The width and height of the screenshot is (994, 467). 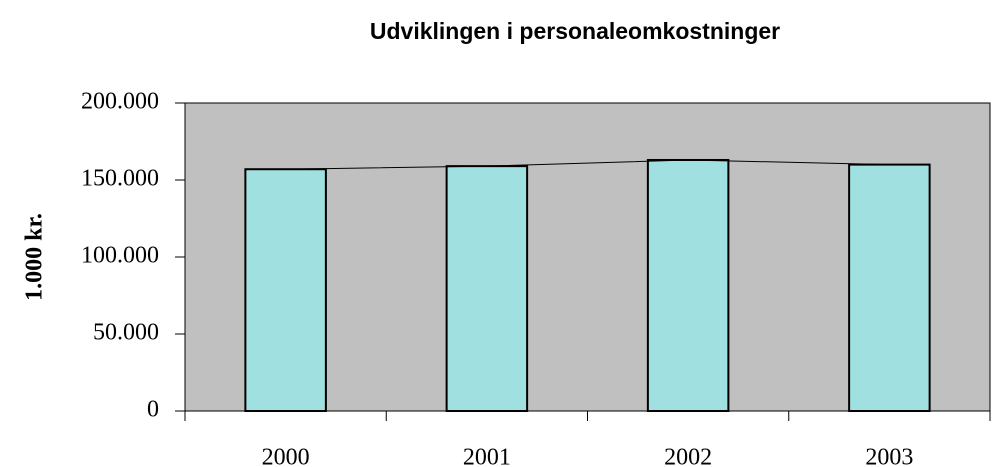 What do you see at coordinates (35, 257) in the screenshot?
I see `y-axis-label: 1.000 kr.` at bounding box center [35, 257].